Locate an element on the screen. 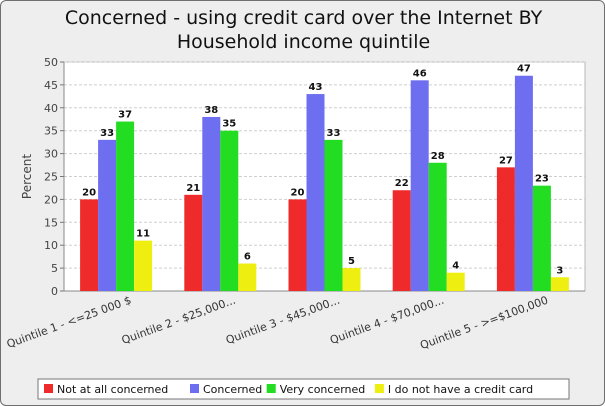  data-label: 6 is located at coordinates (247, 257).